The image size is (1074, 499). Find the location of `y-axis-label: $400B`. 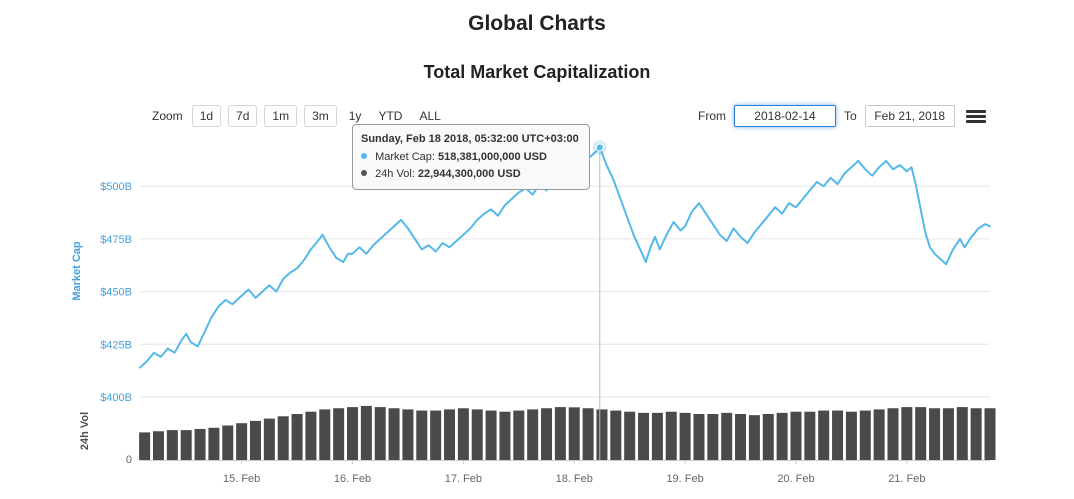

y-axis-label: $400B is located at coordinates (116, 398).